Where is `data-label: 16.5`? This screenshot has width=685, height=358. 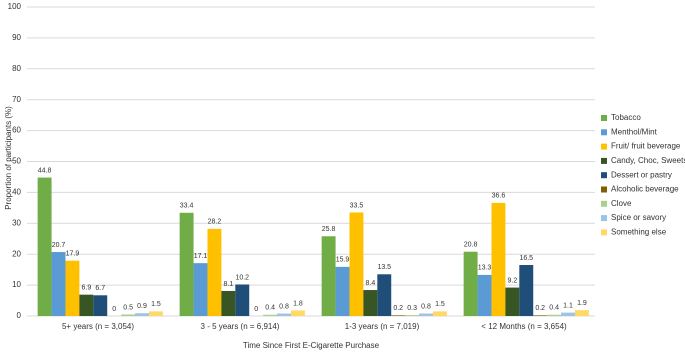
data-label: 16.5 is located at coordinates (526, 258).